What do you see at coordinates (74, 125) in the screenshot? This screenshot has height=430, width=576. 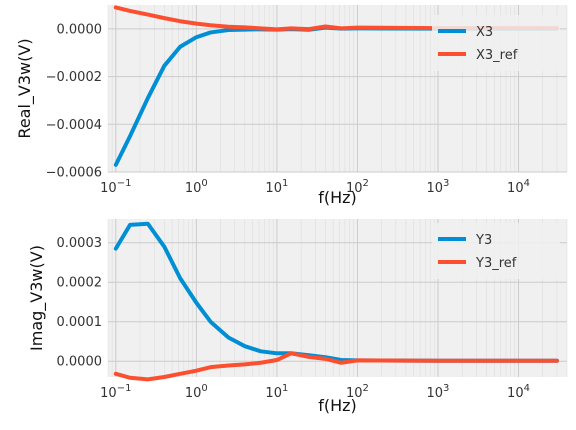 I see `y-tick-label: −0.0004` at bounding box center [74, 125].